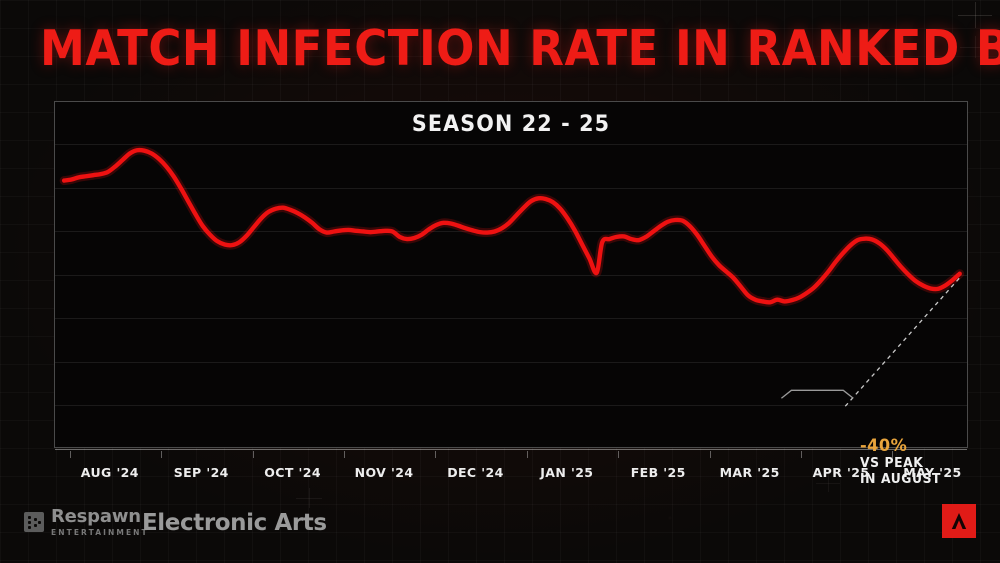  What do you see at coordinates (475, 472) in the screenshot?
I see `x-axis-tick-label: DEC '24` at bounding box center [475, 472].